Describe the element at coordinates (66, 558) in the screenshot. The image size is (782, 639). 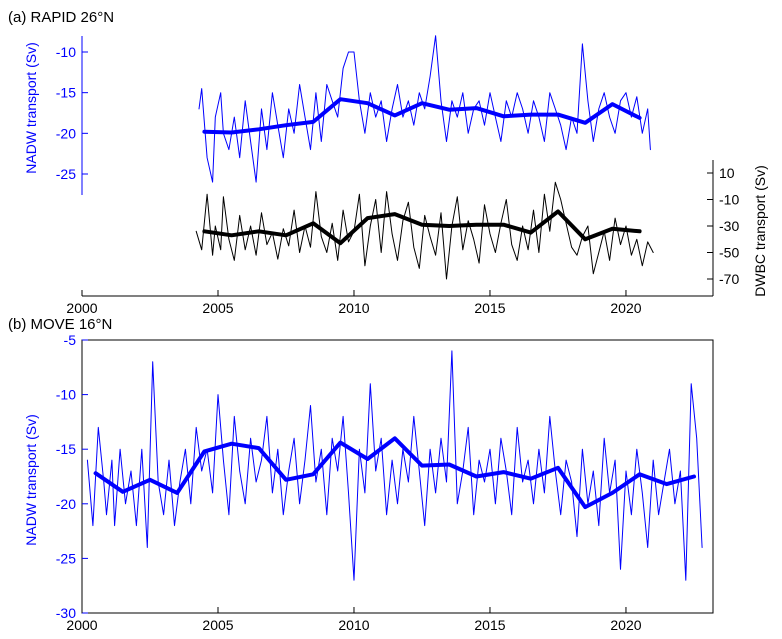
I see `panel-b-left-y-tick-label: -25` at that location.